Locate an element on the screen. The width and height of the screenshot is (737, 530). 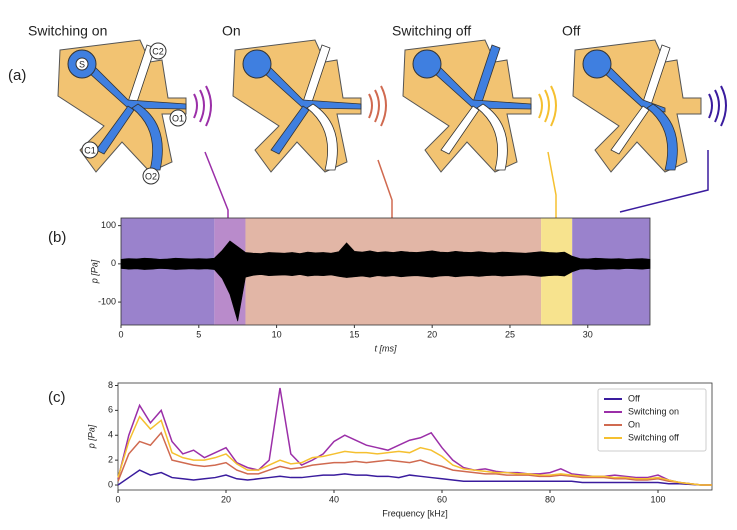
valve-switching-on is located at coordinates (134, 106).